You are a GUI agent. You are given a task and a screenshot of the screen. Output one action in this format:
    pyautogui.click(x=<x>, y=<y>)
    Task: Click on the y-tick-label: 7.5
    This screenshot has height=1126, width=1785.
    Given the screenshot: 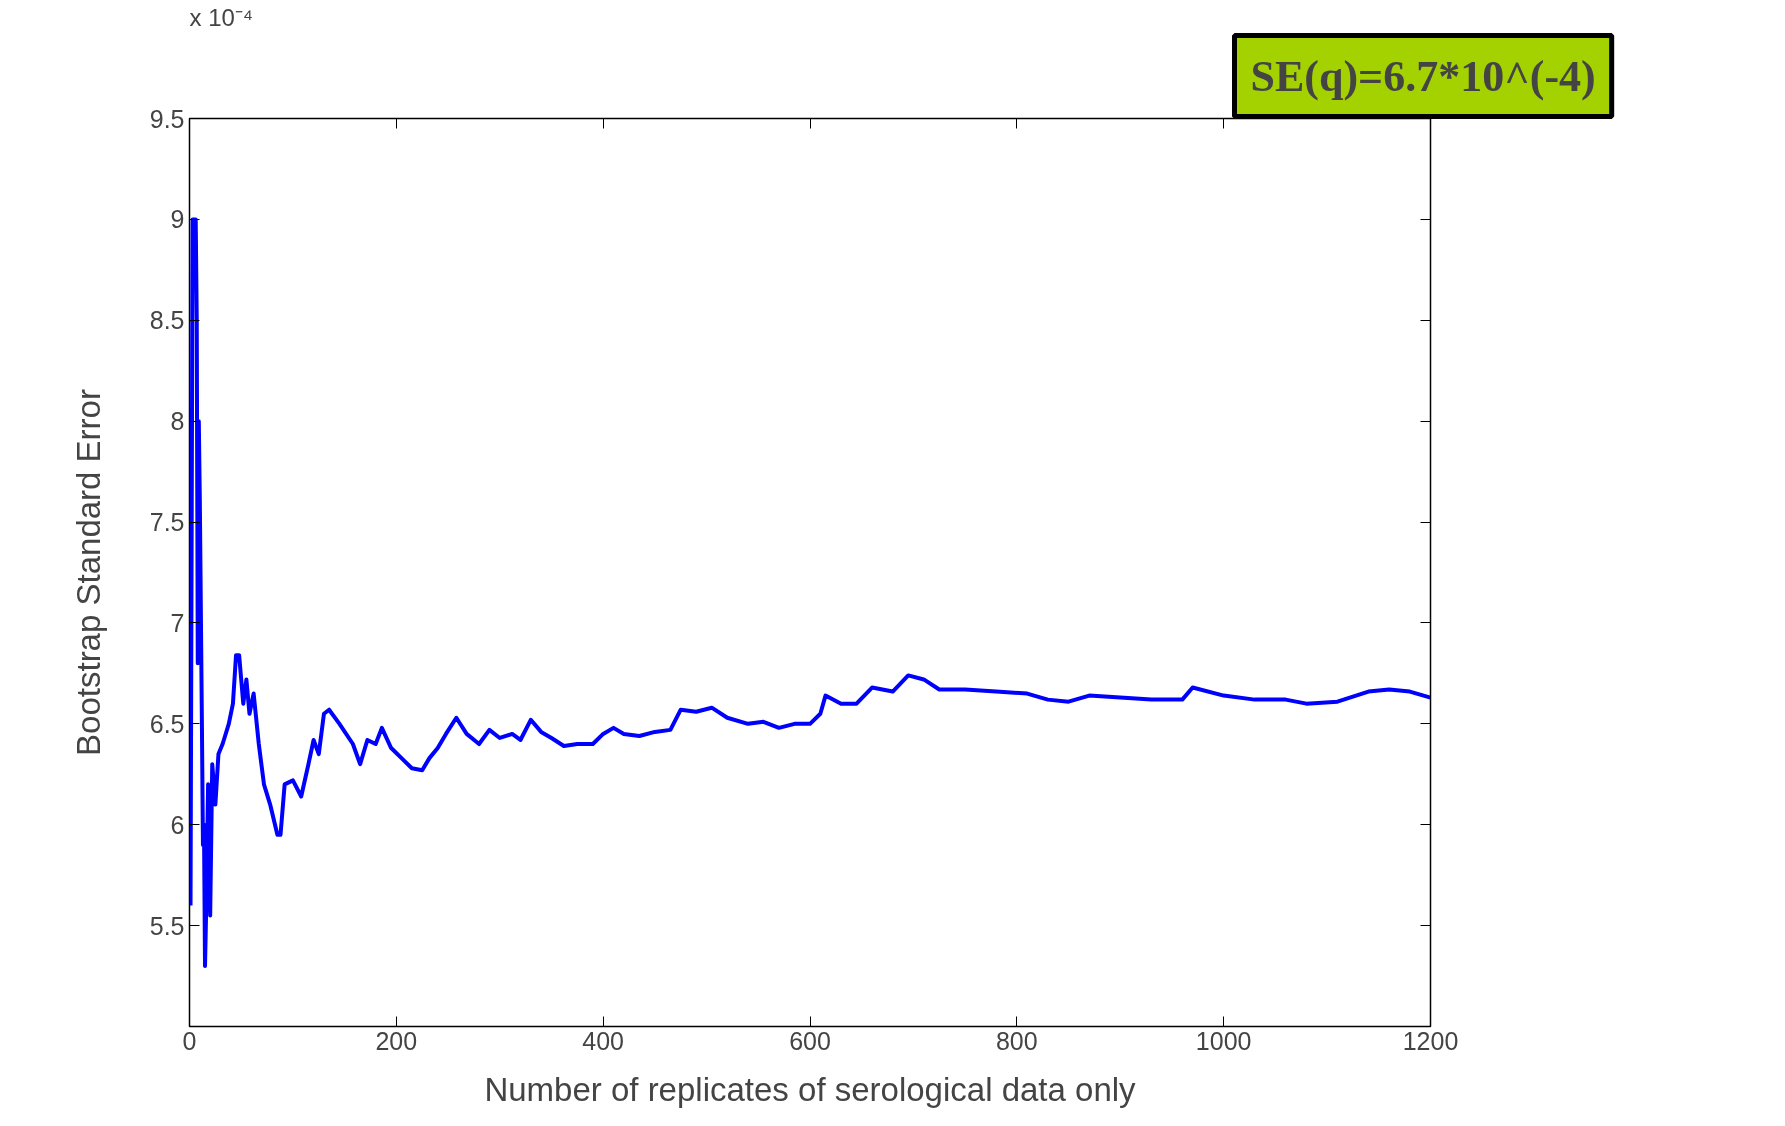 What is the action you would take?
    pyautogui.click(x=167, y=522)
    